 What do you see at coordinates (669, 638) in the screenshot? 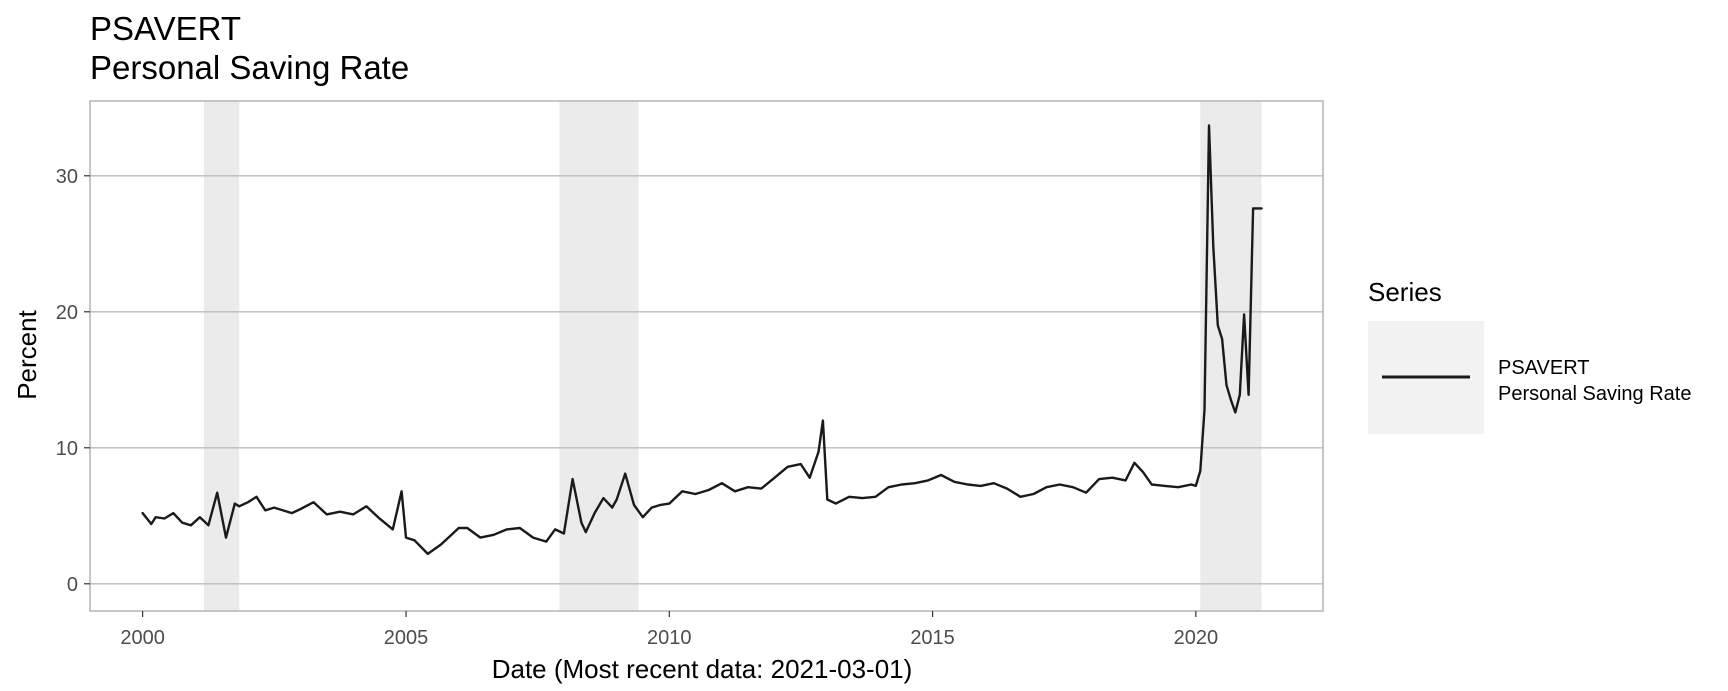
I see `x-tick-label: 2010` at bounding box center [669, 638].